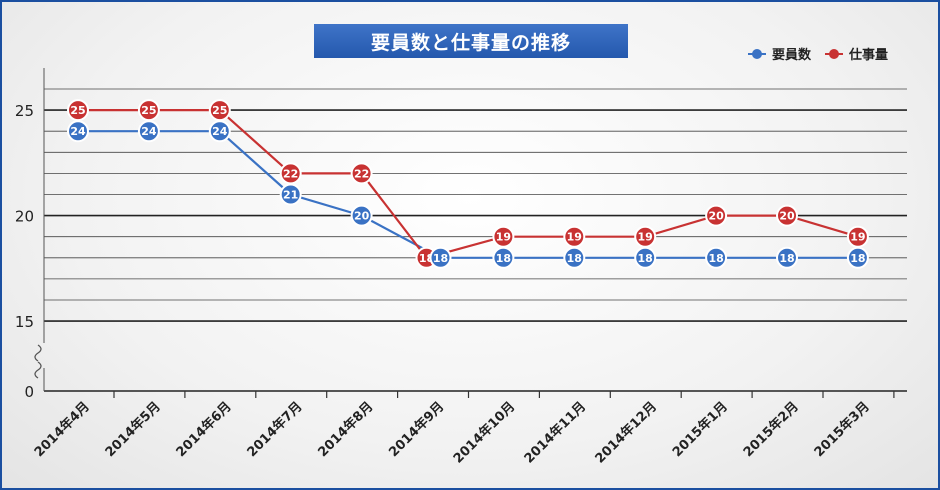 Image resolution: width=940 pixels, height=490 pixels. What do you see at coordinates (24, 322) in the screenshot?
I see `y-tick-label: 15` at bounding box center [24, 322].